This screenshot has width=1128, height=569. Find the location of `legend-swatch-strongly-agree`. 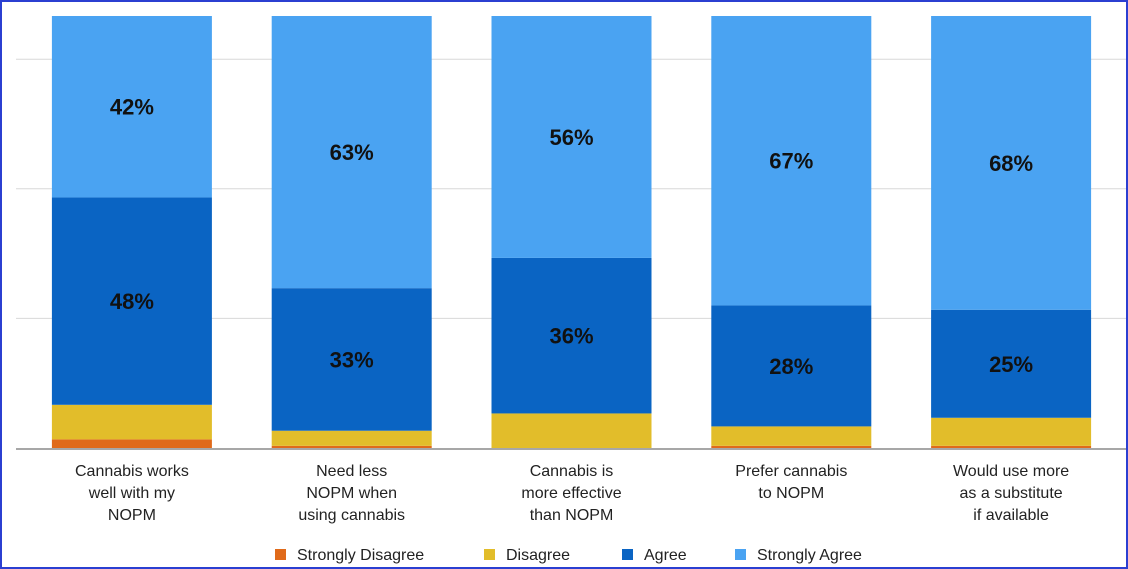

legend-swatch-strongly-agree is located at coordinates (740, 554).